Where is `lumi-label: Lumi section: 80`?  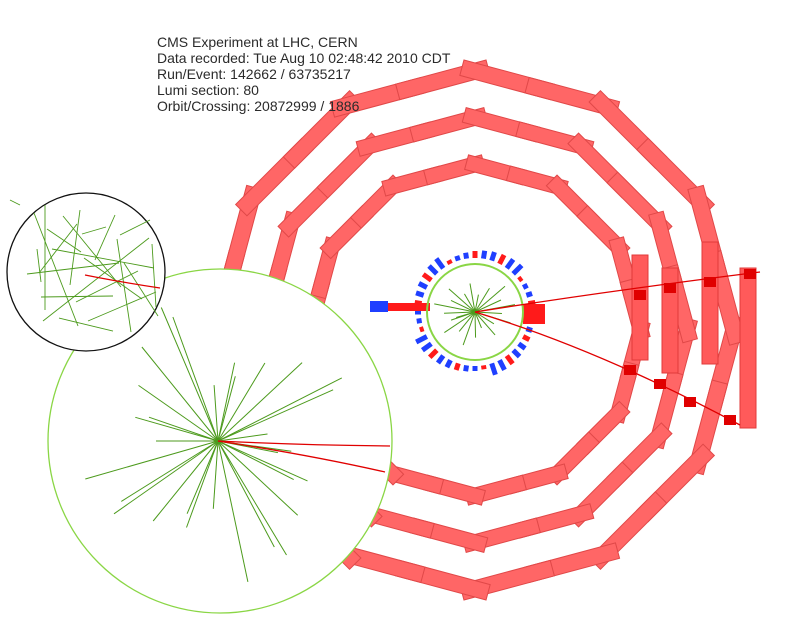 lumi-label: Lumi section: 80 is located at coordinates (208, 90).